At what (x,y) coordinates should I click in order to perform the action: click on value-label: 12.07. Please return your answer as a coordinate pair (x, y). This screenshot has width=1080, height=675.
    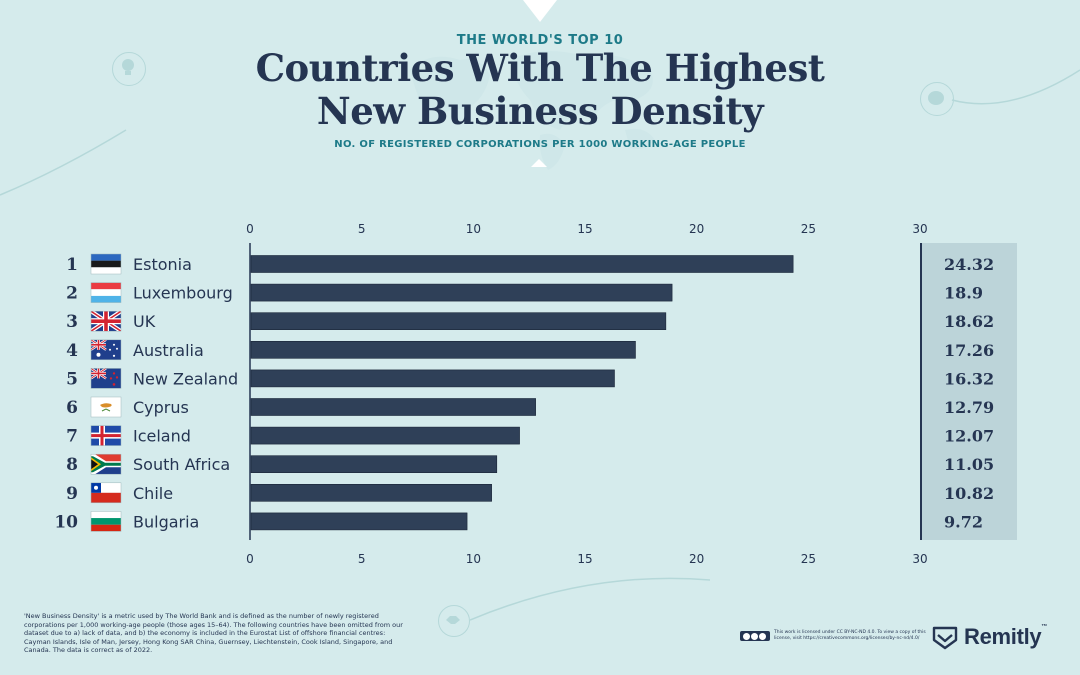
    Looking at the image, I should click on (969, 436).